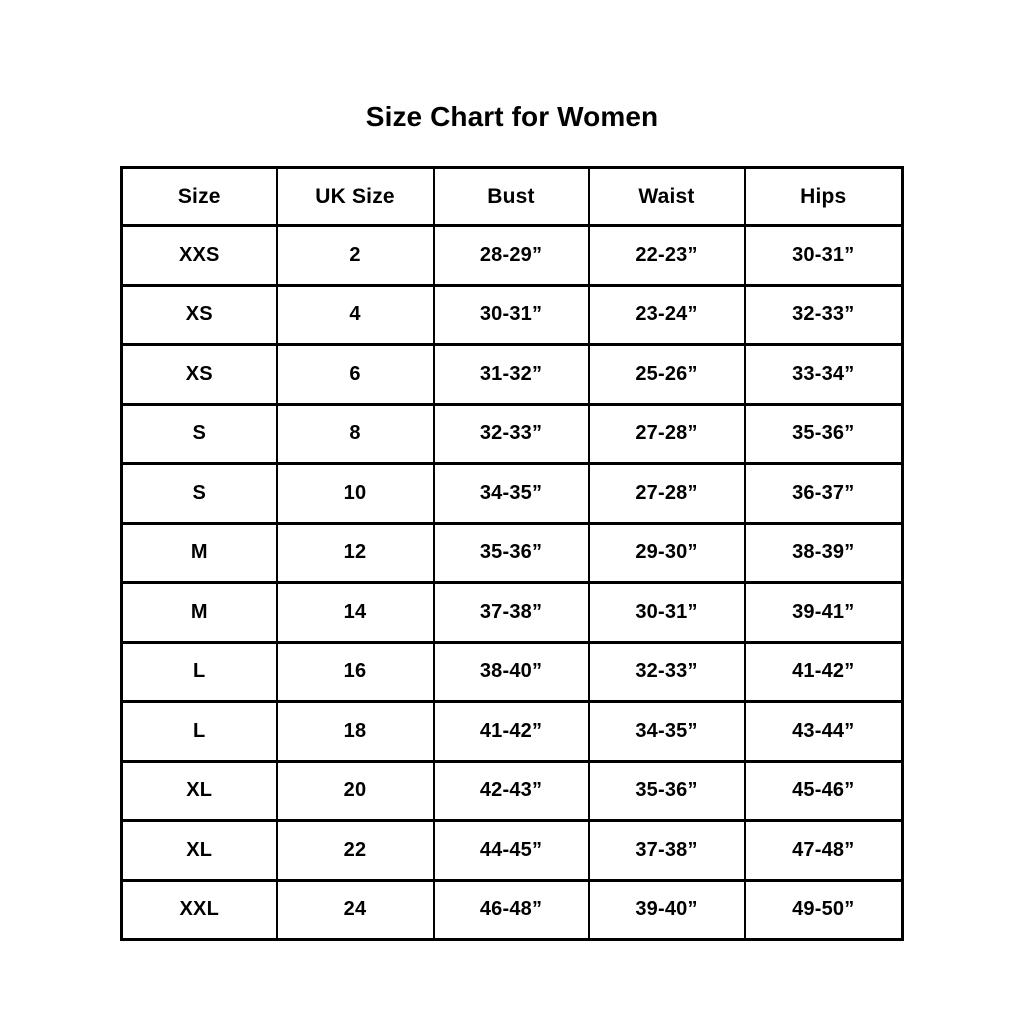 The height and width of the screenshot is (1024, 1024). I want to click on table-row: XS 4 30-31” 23-24” 32-33”, so click(512, 315).